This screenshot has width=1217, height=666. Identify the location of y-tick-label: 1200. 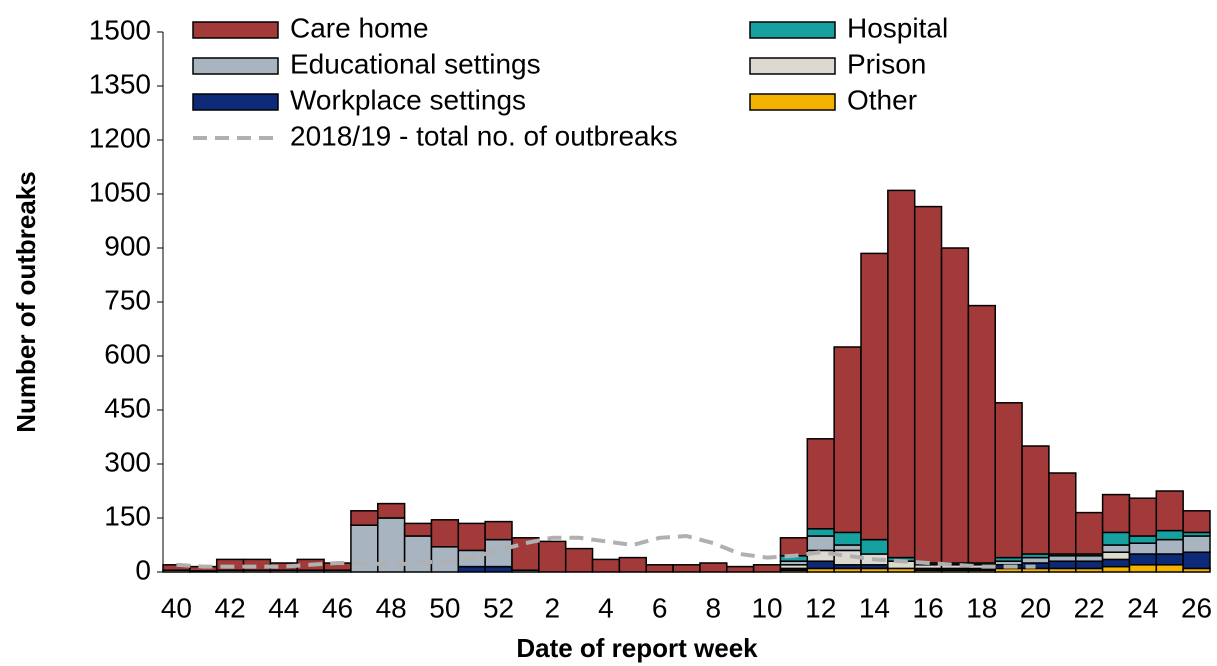
(120, 137).